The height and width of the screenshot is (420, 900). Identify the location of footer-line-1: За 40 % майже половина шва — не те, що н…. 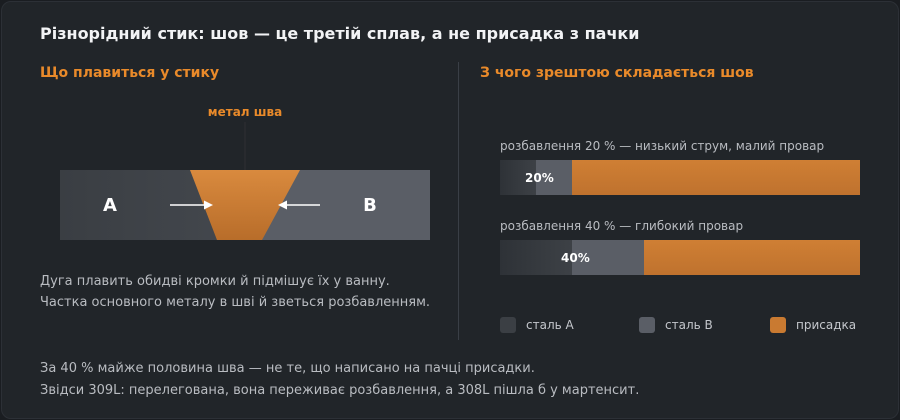
(287, 368).